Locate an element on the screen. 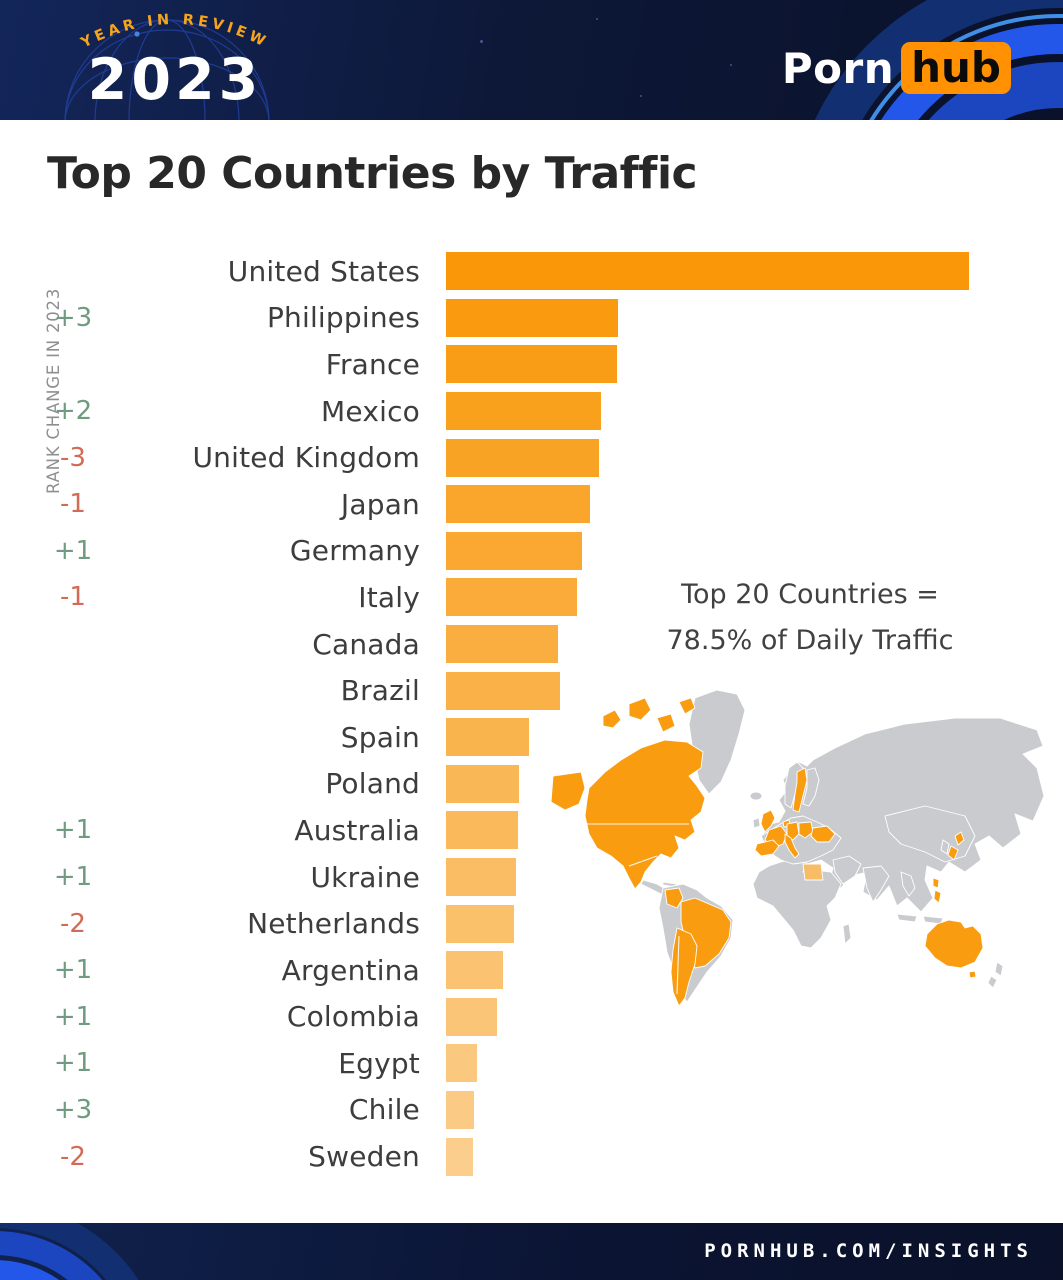  bar-united-states is located at coordinates (707, 271).